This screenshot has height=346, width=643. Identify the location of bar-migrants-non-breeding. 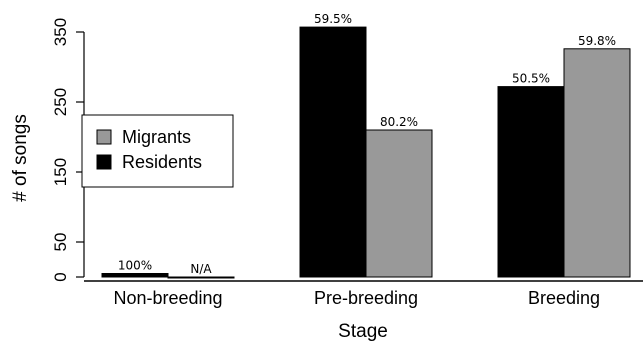
(201, 277).